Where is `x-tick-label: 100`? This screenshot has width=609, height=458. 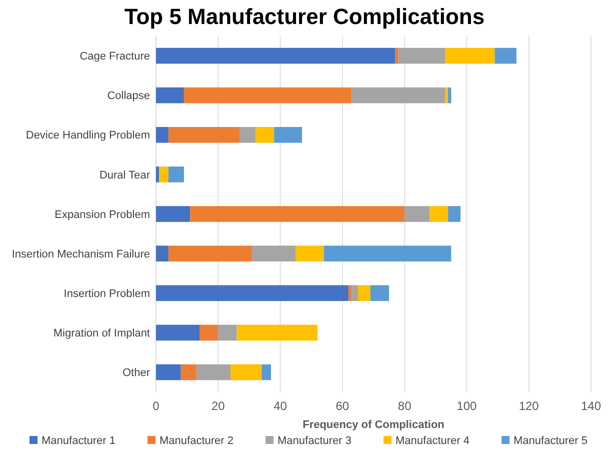 x-tick-label: 100 is located at coordinates (467, 406).